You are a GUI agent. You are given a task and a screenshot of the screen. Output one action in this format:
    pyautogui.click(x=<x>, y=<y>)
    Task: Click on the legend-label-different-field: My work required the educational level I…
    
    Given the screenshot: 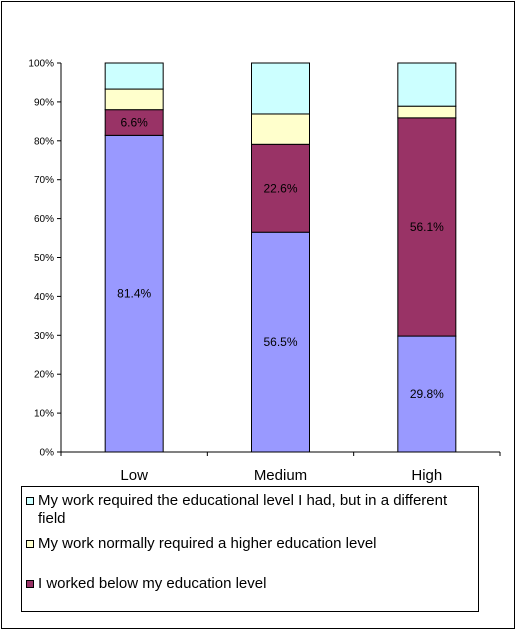 What is the action you would take?
    pyautogui.click(x=243, y=509)
    